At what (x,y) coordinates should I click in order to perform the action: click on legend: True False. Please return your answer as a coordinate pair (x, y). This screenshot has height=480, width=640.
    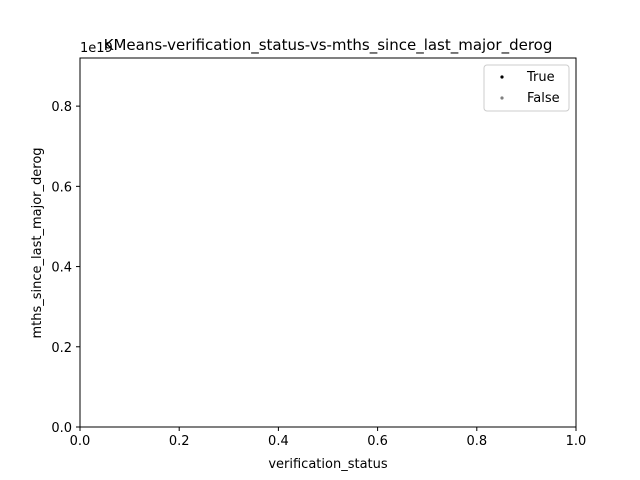
    Looking at the image, I should click on (526, 88).